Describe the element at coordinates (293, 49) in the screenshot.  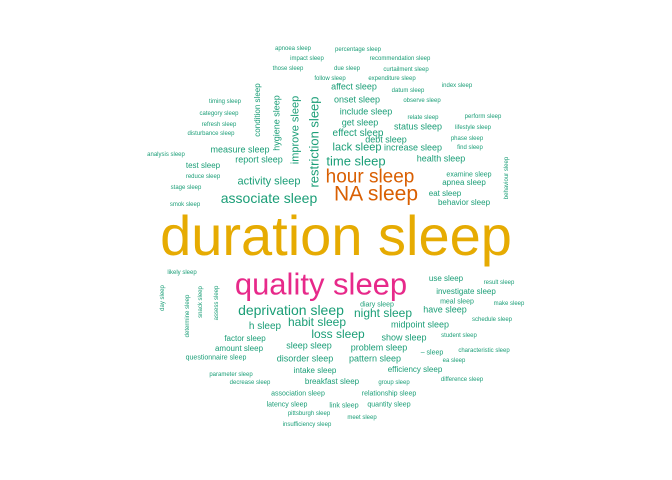
I see `word: apnoea sleep` at that location.